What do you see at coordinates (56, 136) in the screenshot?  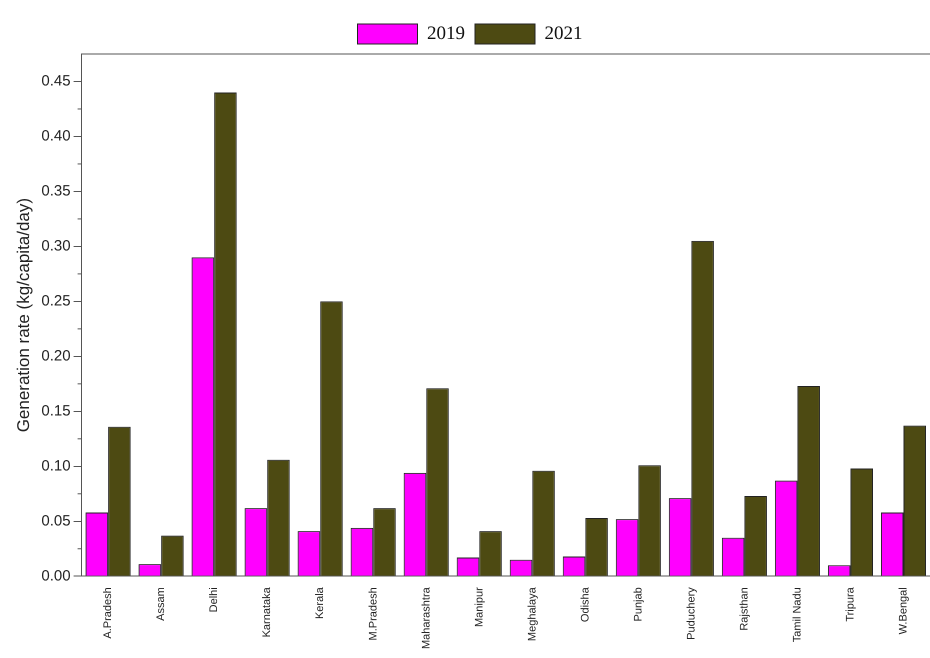 I see `y-tick-label: 0.40` at bounding box center [56, 136].